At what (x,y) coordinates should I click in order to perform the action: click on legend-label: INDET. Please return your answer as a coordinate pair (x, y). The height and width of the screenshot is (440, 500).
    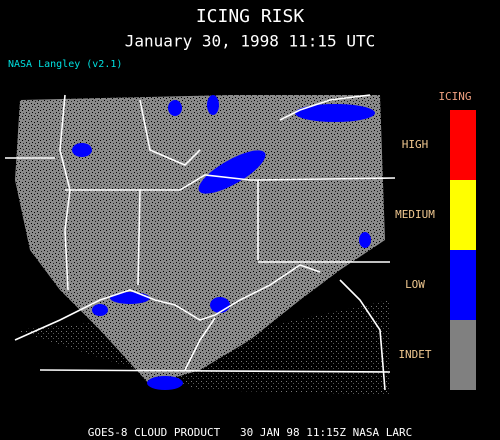
    Looking at the image, I should click on (414, 354).